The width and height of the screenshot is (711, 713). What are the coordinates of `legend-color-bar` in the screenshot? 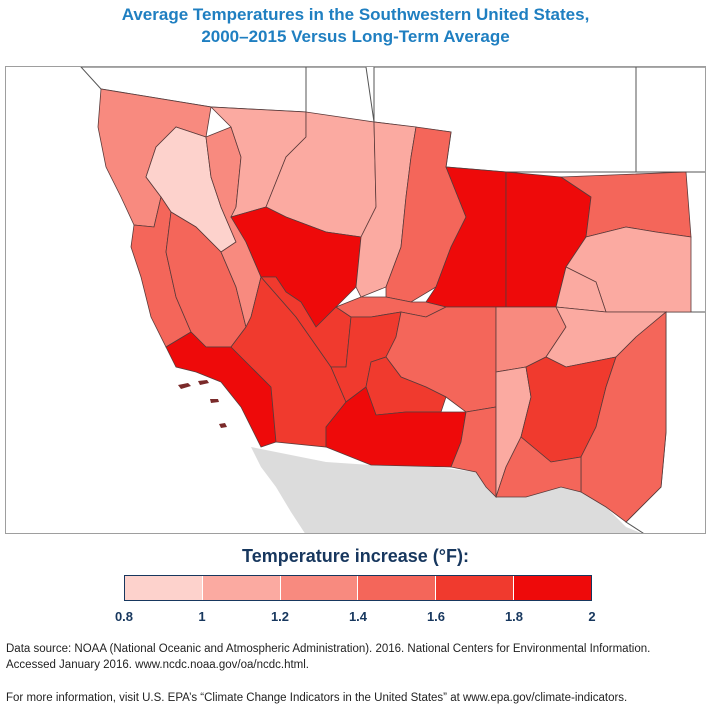 It's located at (358, 588).